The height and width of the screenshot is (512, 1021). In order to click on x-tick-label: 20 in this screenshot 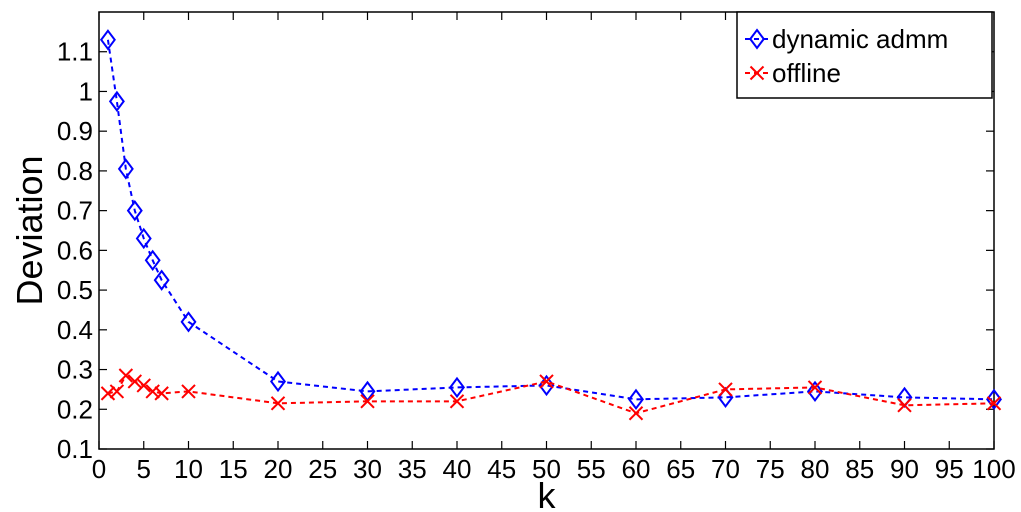, I will do `click(278, 469)`.